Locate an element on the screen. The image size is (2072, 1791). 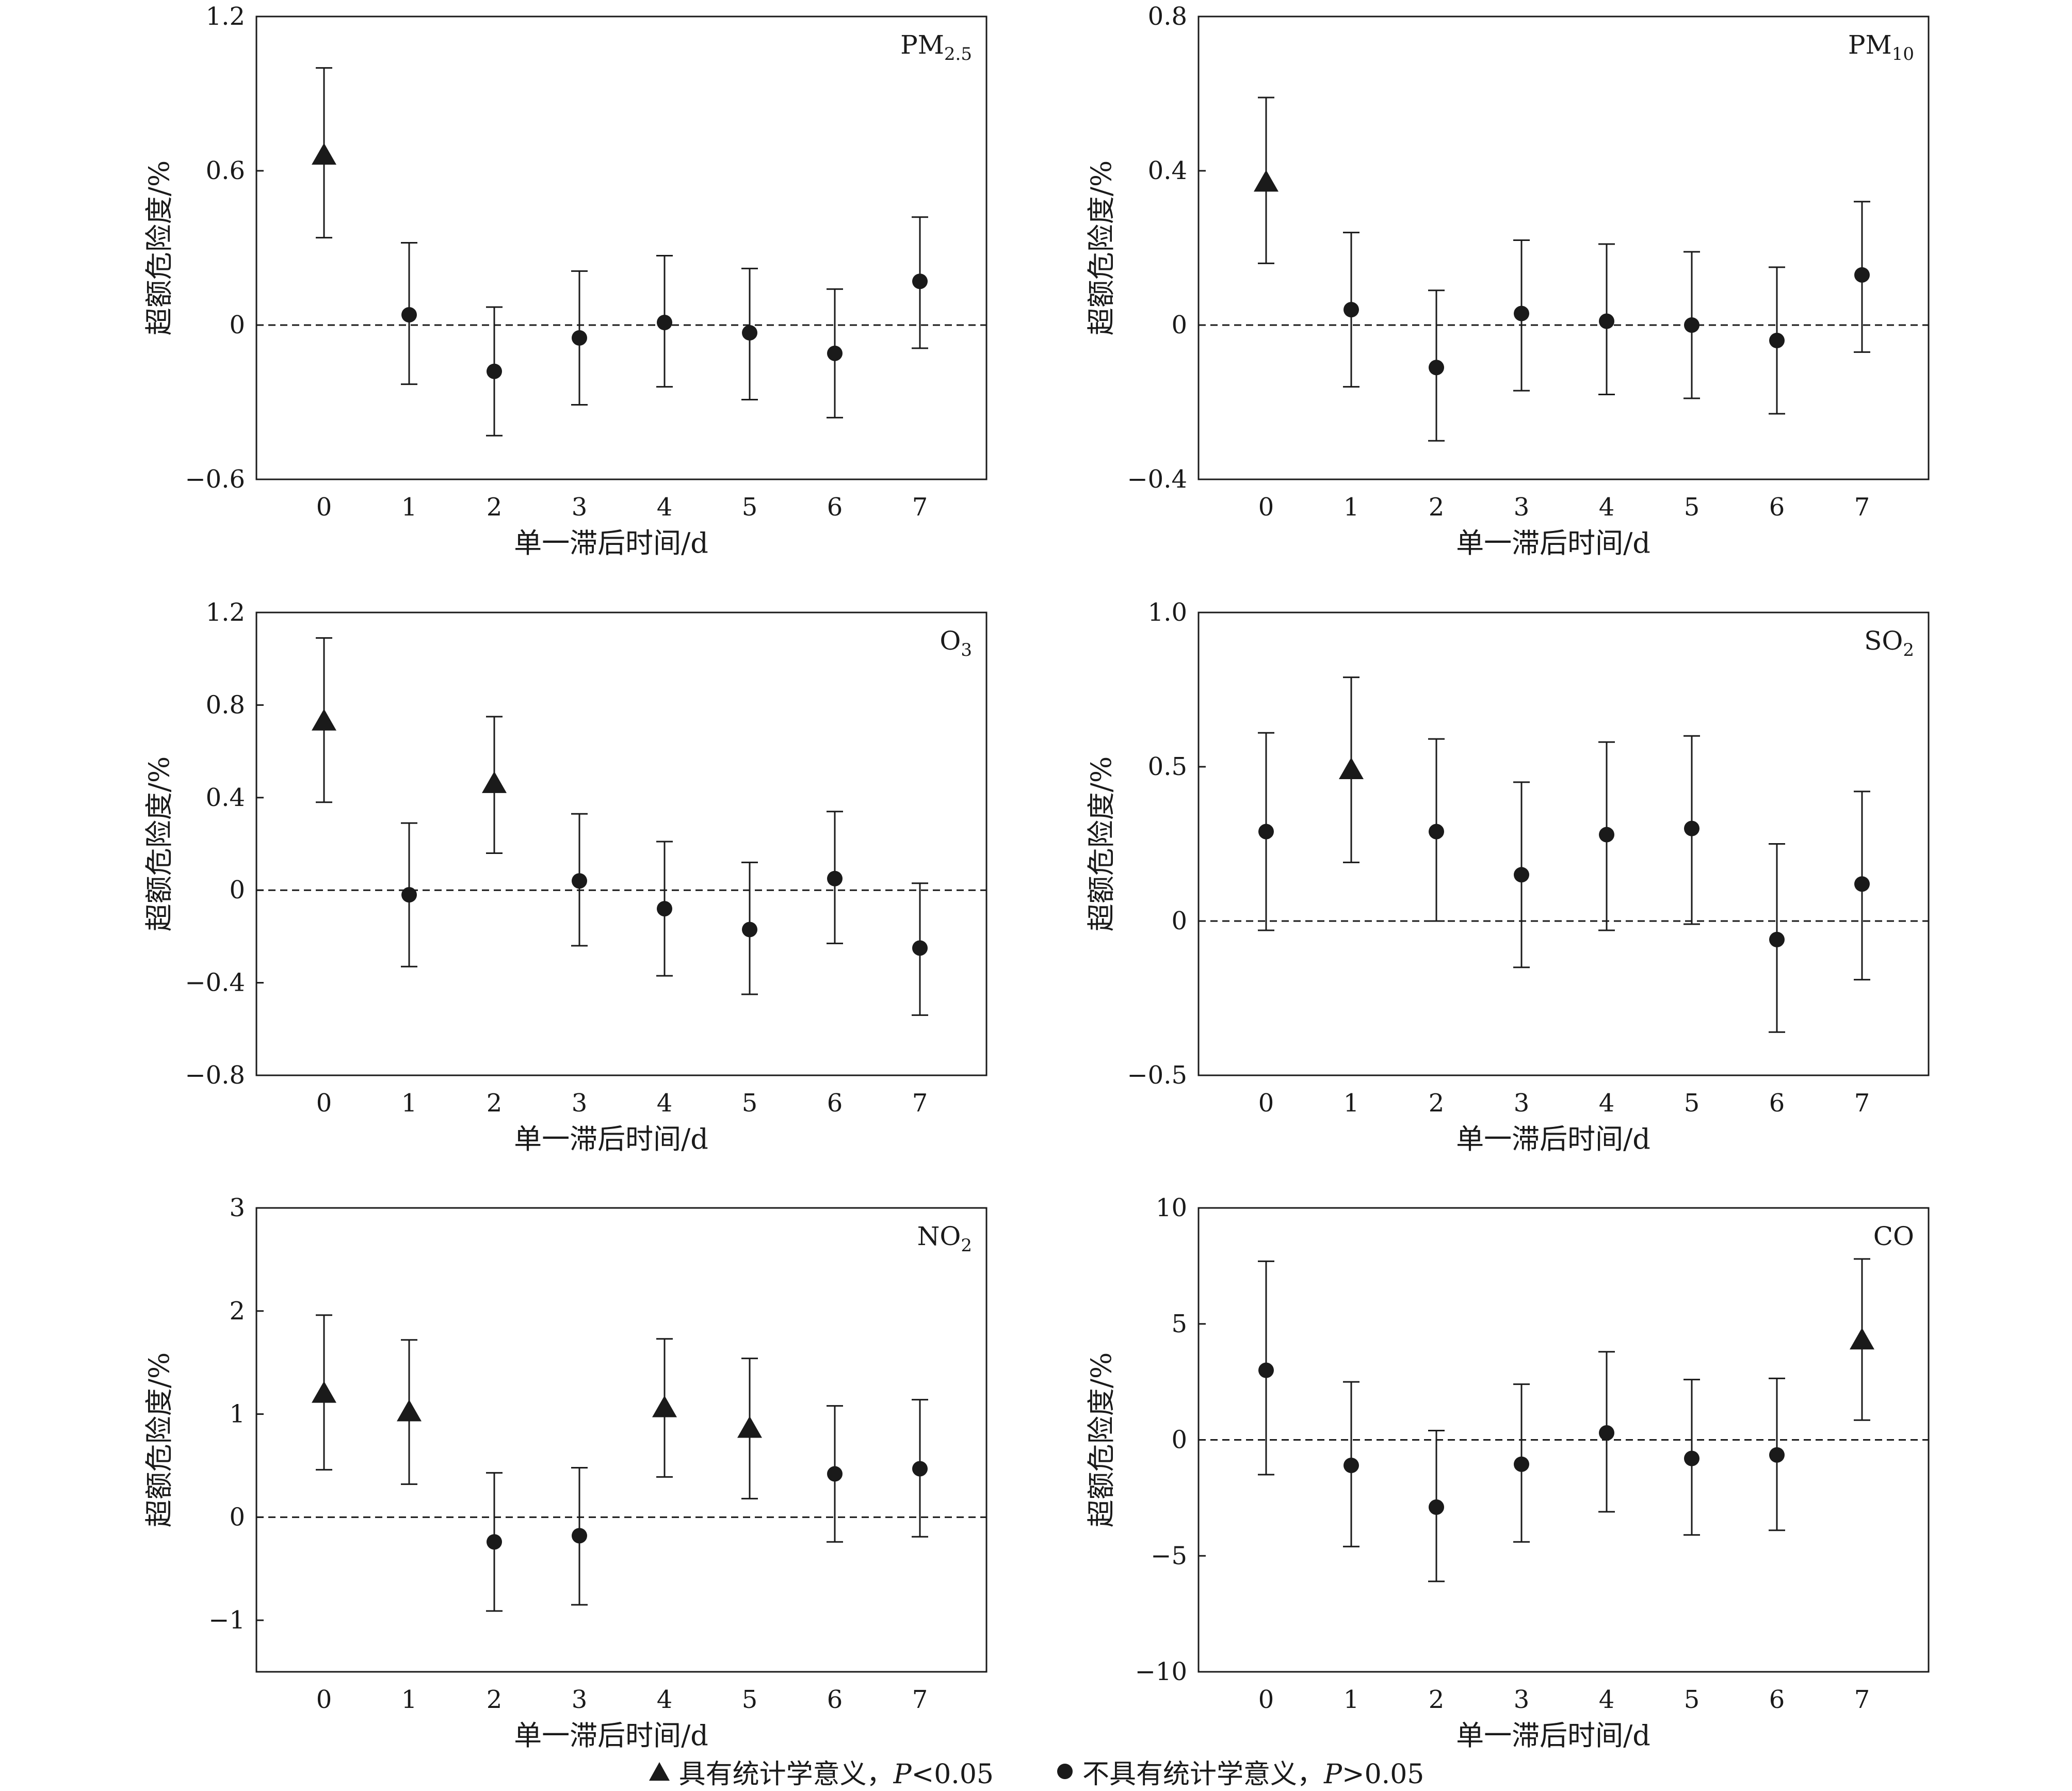
chart-panel: −10 −5 0 5 10 0 1 2 3 4 5 6 7 单一滞后时间/d 超额危险度/% CO is located at coordinates (1507, 1472).